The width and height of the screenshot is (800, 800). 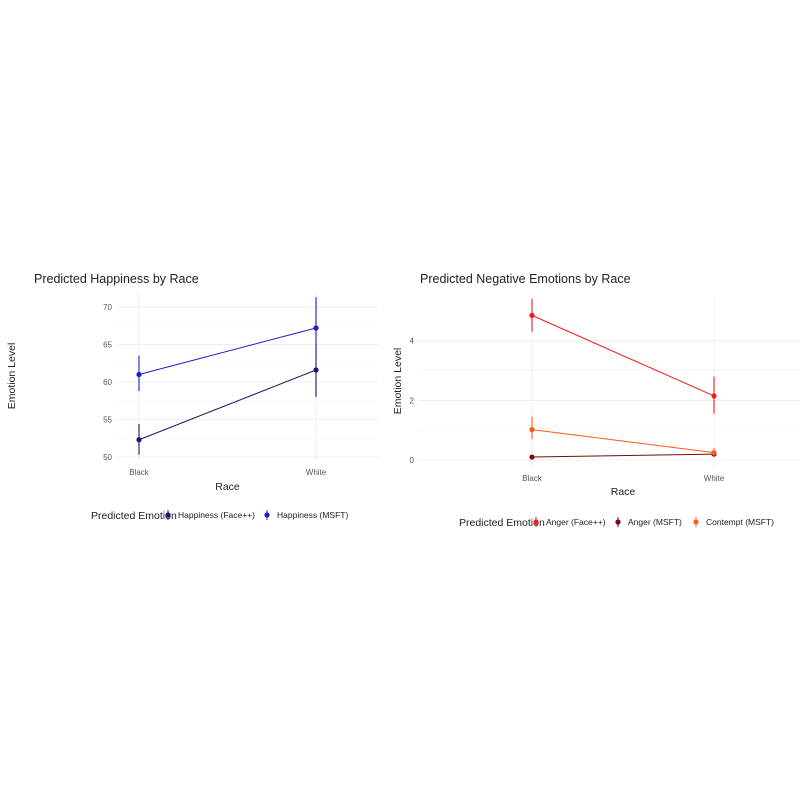 I want to click on legend-item: Anger (Face++), so click(x=569, y=522).